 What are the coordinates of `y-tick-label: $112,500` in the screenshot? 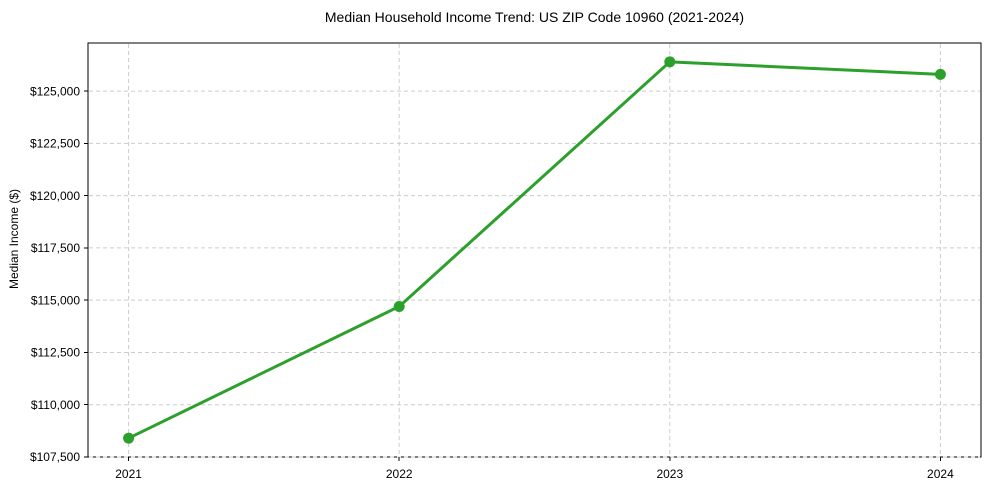 It's located at (55, 353).